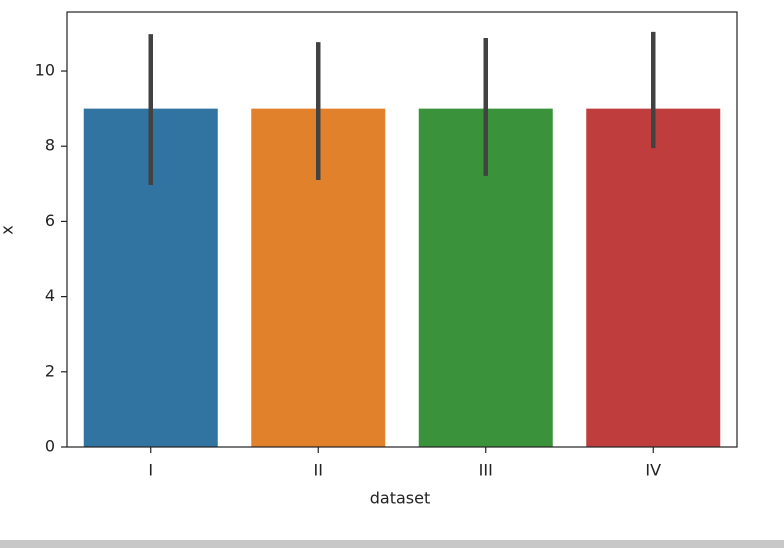 The height and width of the screenshot is (548, 784). Describe the element at coordinates (50, 145) in the screenshot. I see `y-tick-label: 8` at that location.